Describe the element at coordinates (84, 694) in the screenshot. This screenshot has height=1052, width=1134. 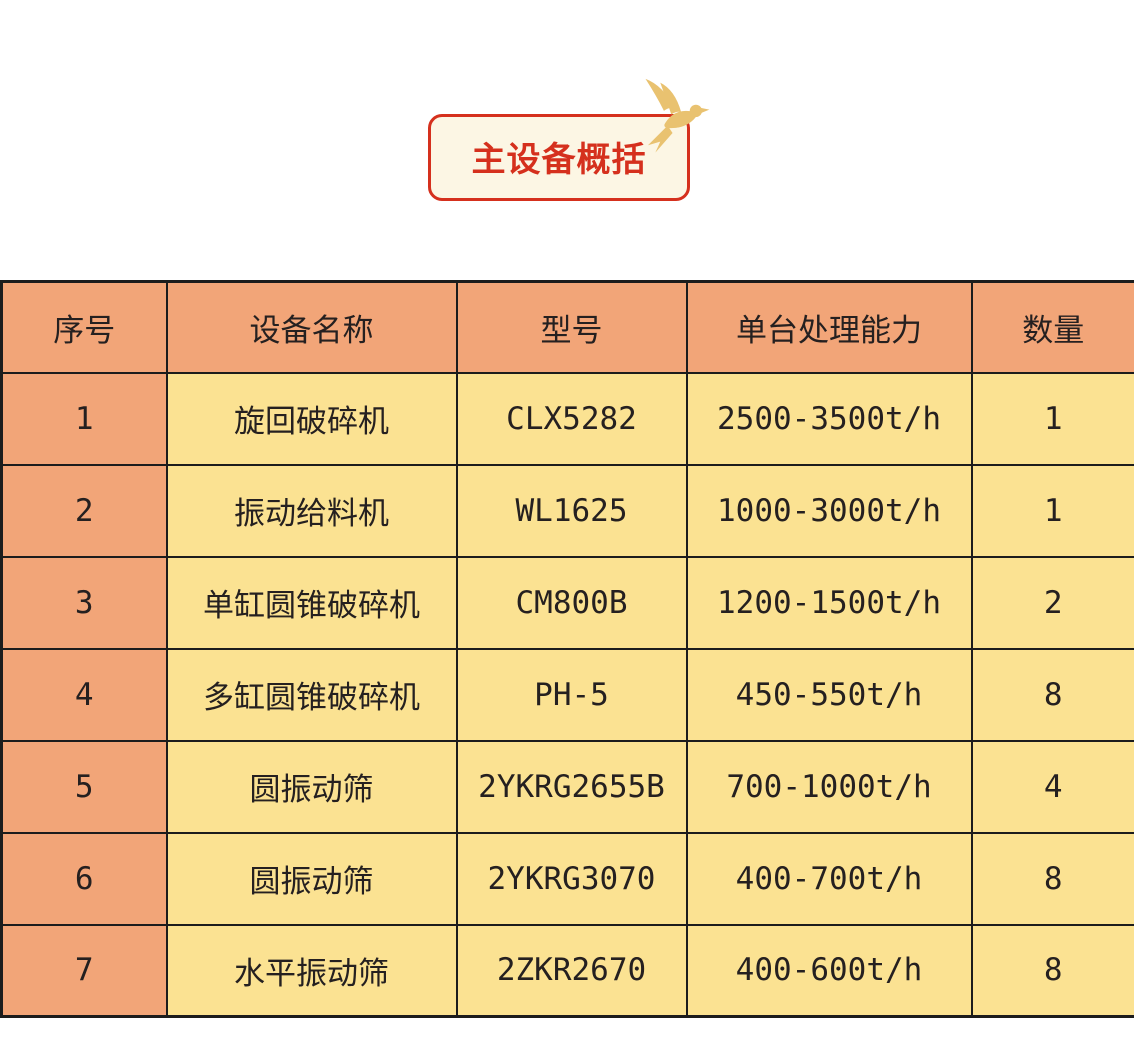
I see `row-index-cell: 4` at that location.